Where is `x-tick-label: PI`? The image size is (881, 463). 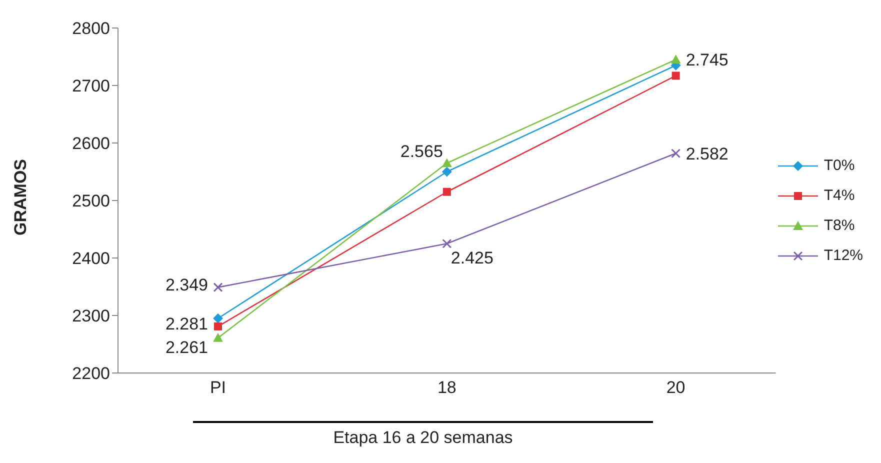
x-tick-label: PI is located at coordinates (218, 388).